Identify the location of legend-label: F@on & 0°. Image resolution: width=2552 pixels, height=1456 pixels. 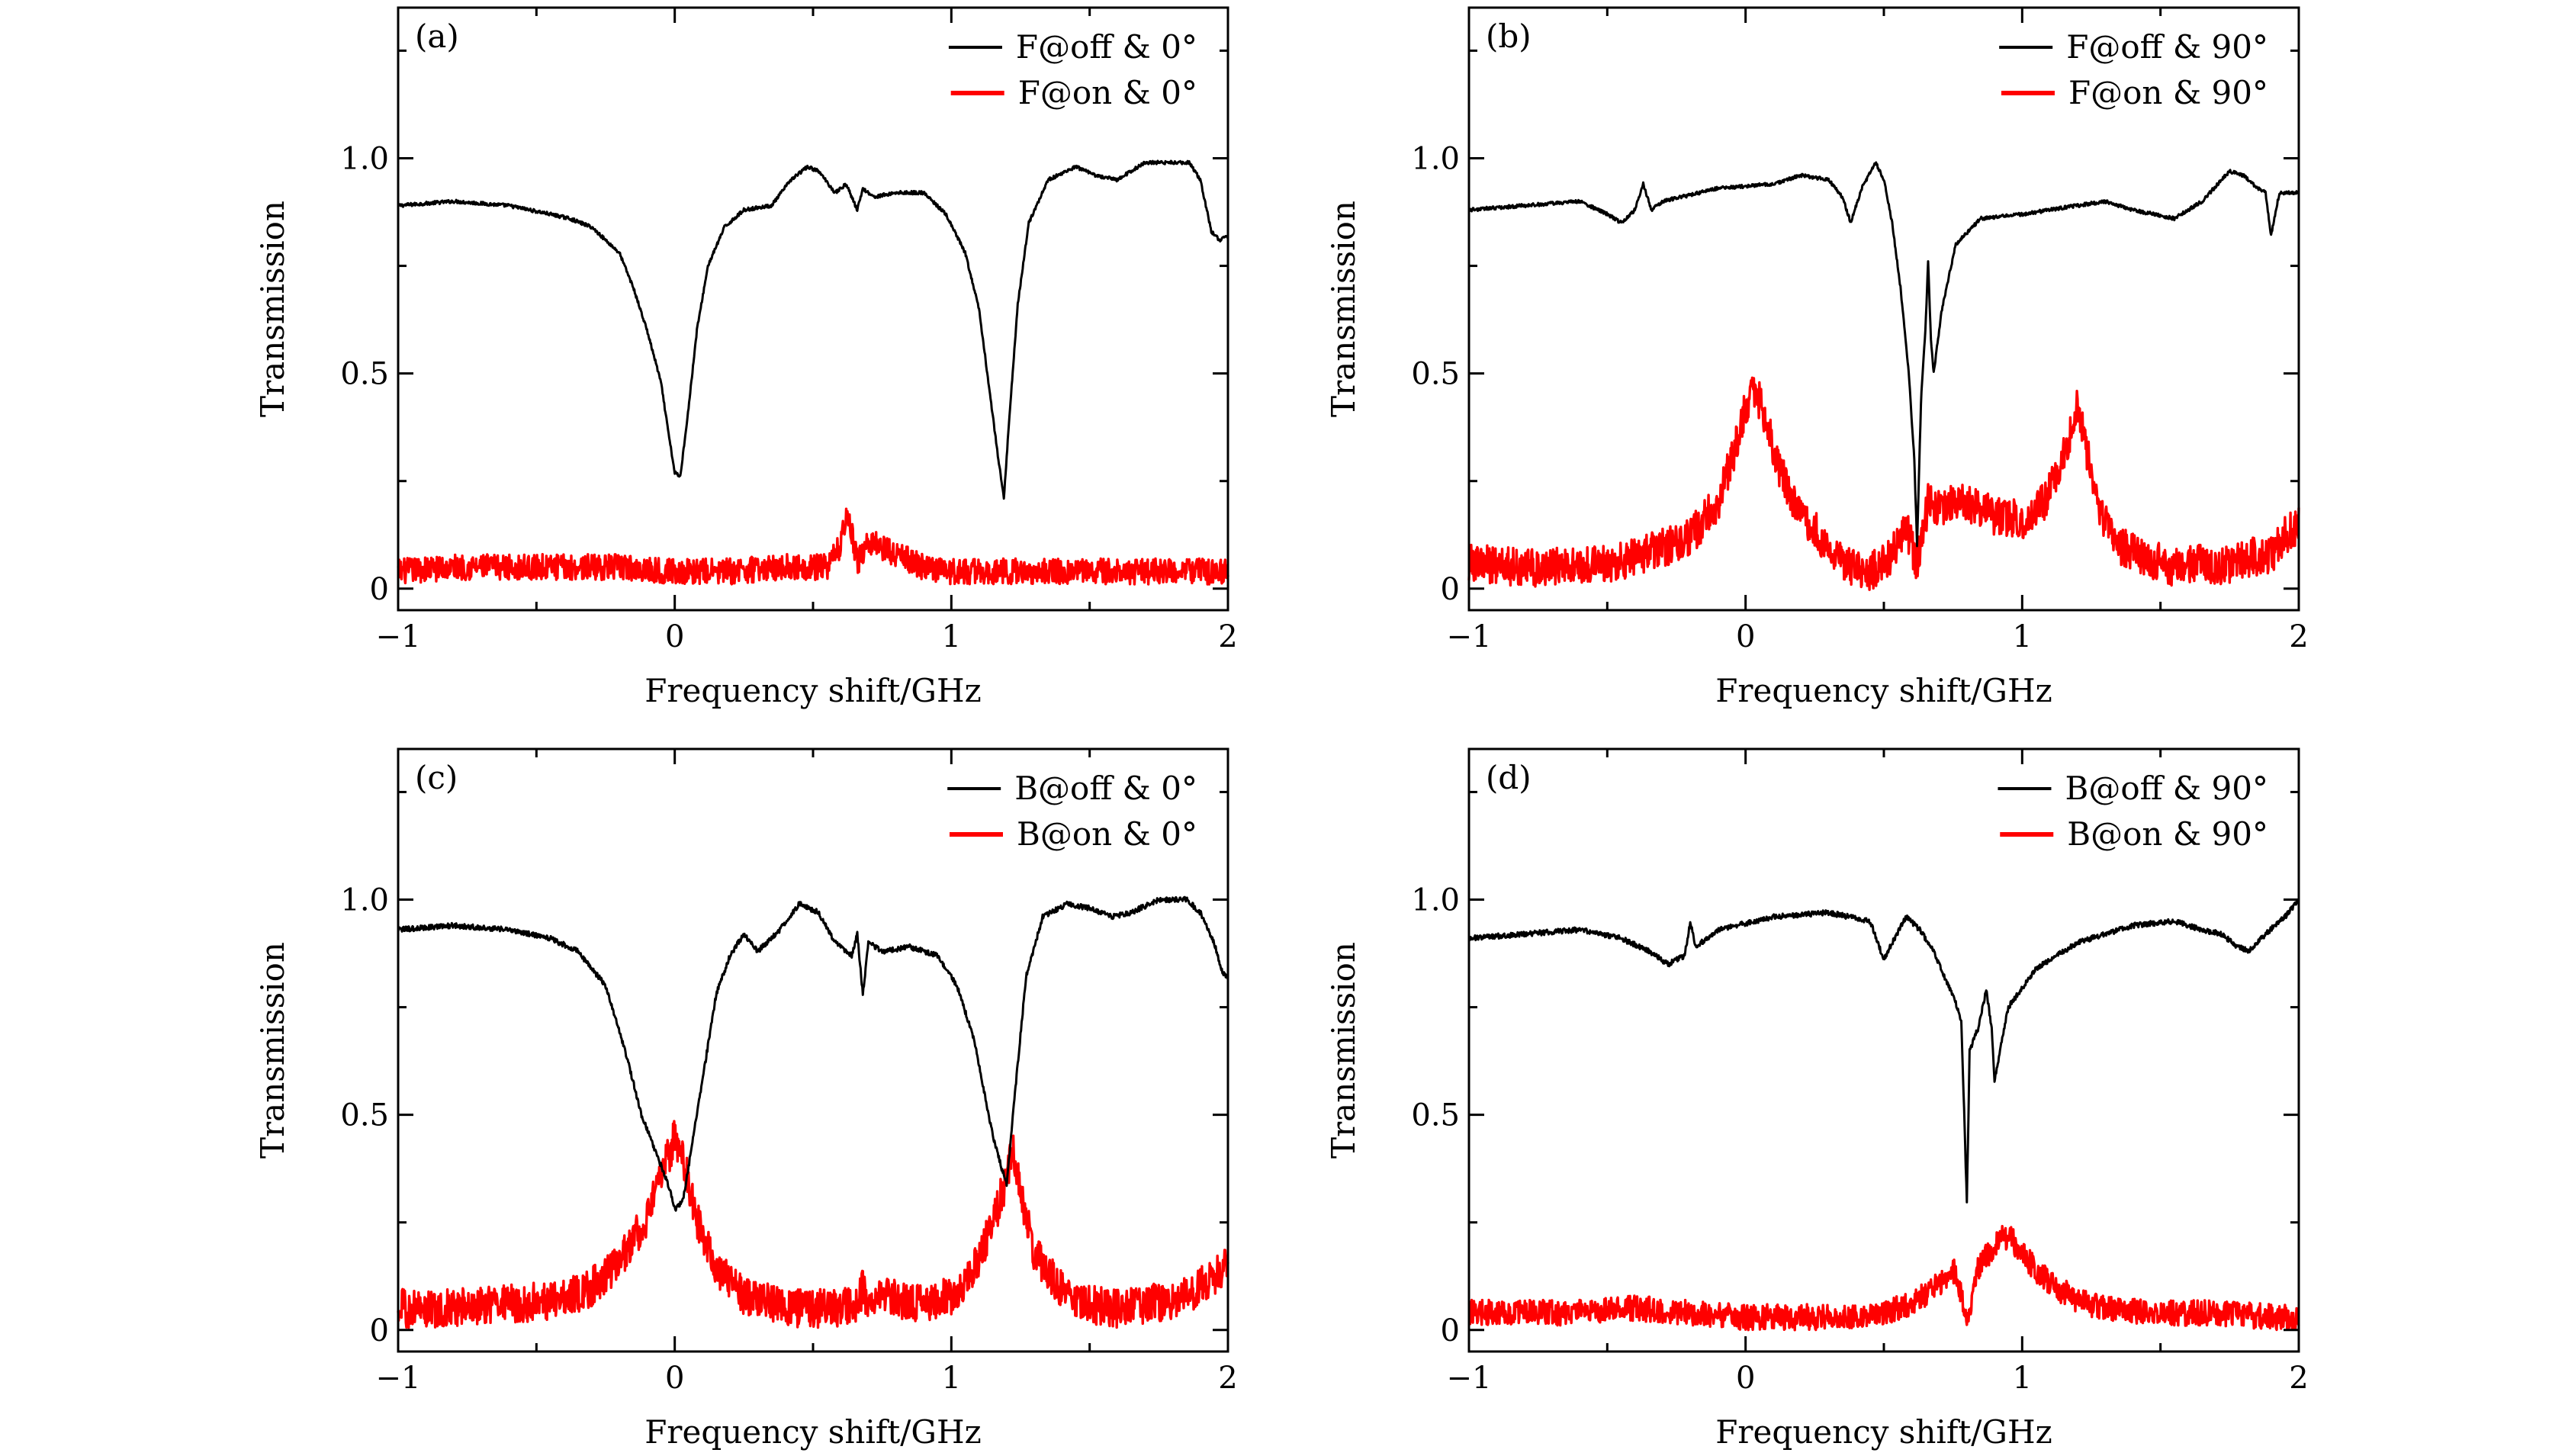
(1107, 92).